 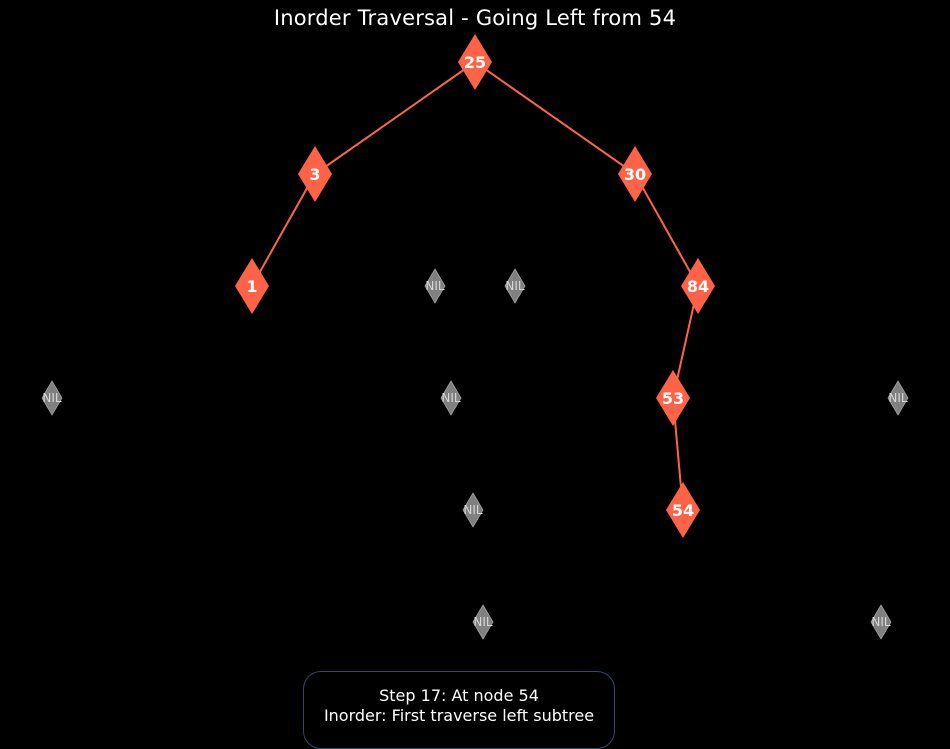 I want to click on tree-node-84: 84, so click(x=698, y=286).